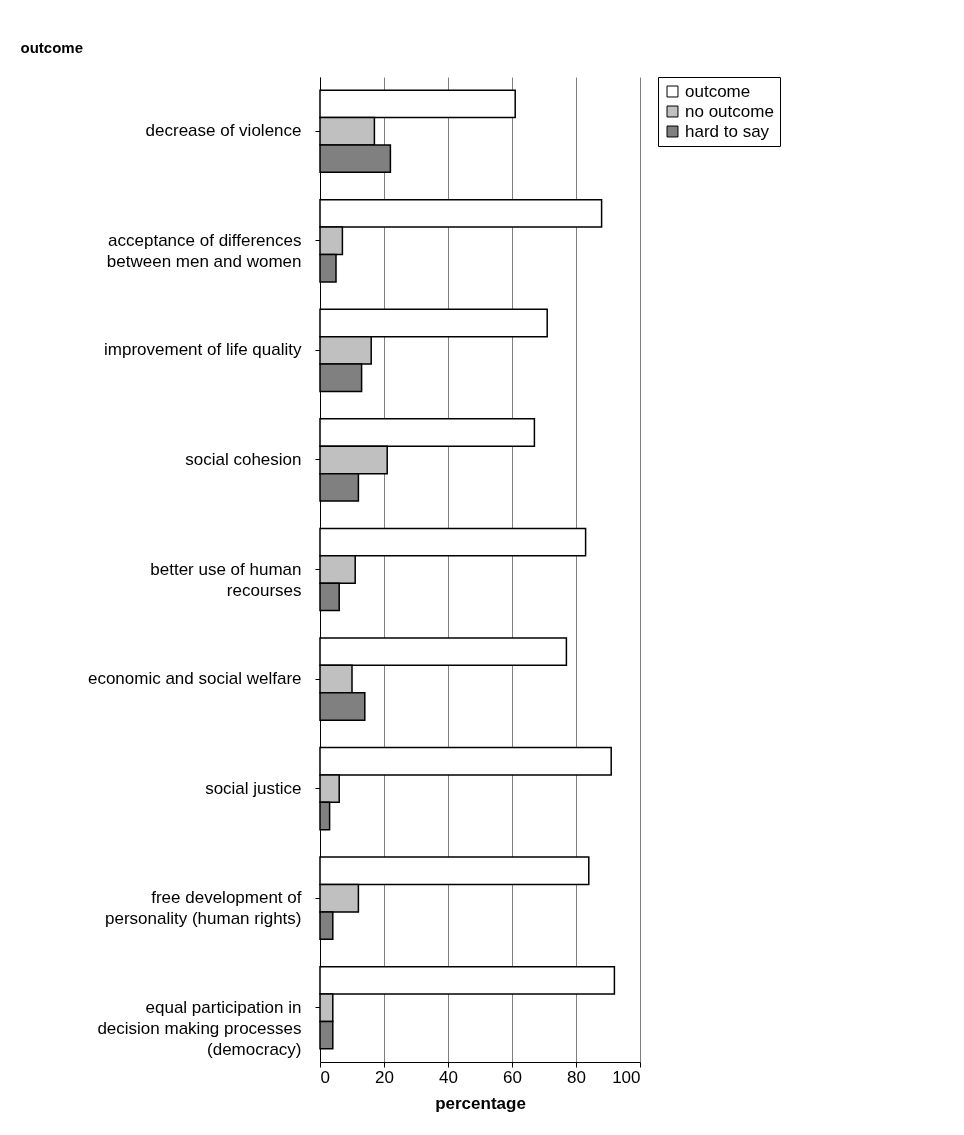 This screenshot has width=964, height=1135. I want to click on x-axis-title: percentage, so click(480, 1103).